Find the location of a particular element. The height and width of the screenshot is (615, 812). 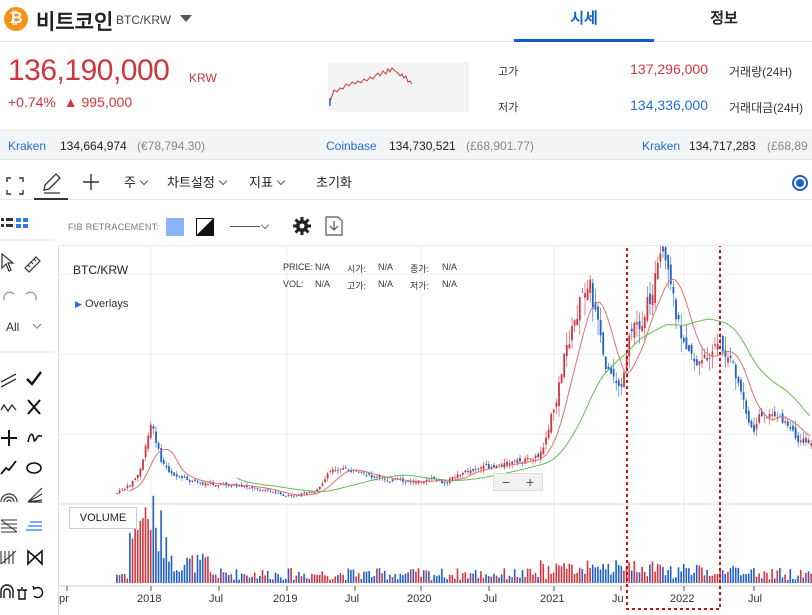

sparkline-line is located at coordinates (371, 85).